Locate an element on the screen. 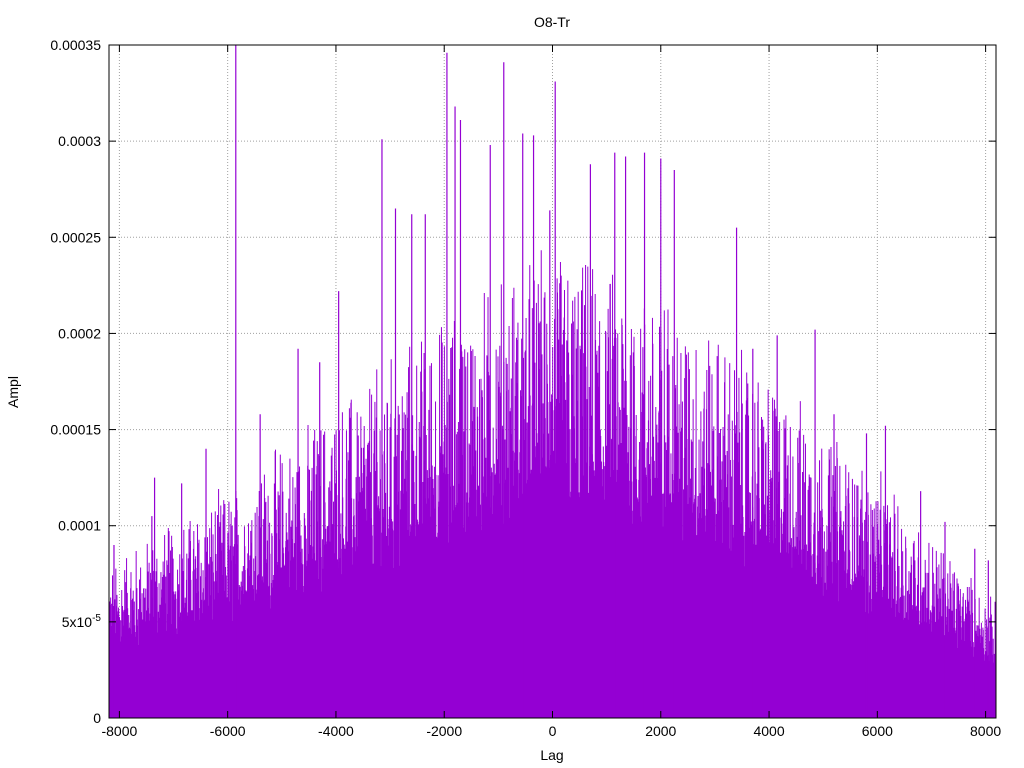 The width and height of the screenshot is (1024, 768). y-axis-label: Ampl is located at coordinates (13, 392).